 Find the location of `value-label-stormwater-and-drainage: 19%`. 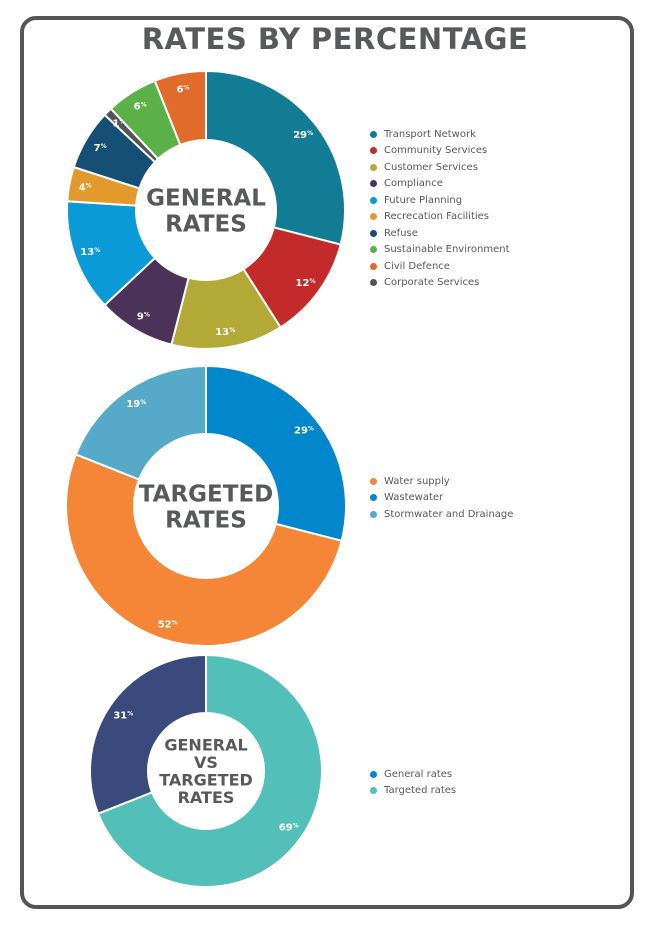

value-label-stormwater-and-drainage: 19% is located at coordinates (136, 404).